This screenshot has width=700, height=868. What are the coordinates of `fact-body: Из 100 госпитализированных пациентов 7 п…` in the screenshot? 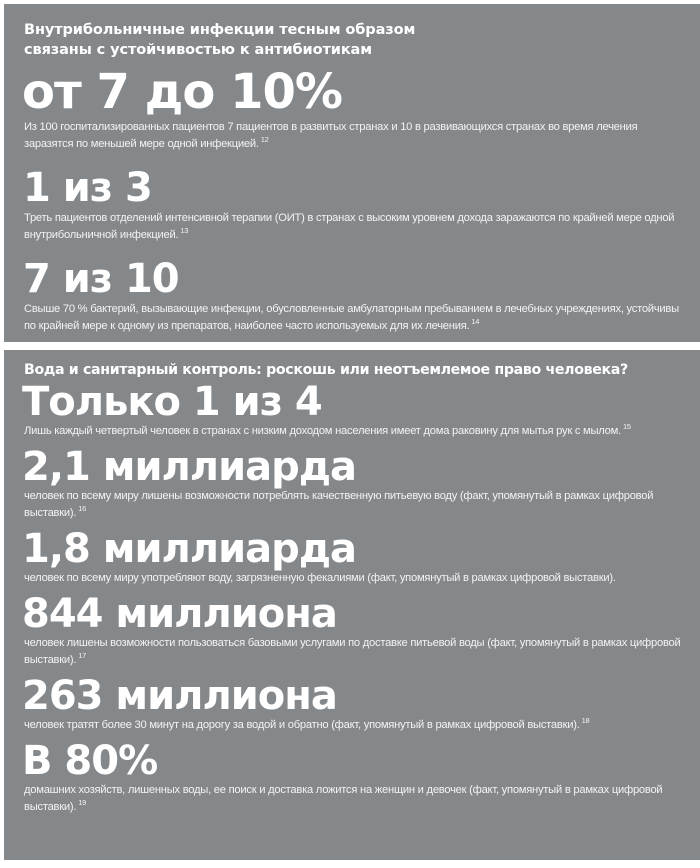 It's located at (353, 136).